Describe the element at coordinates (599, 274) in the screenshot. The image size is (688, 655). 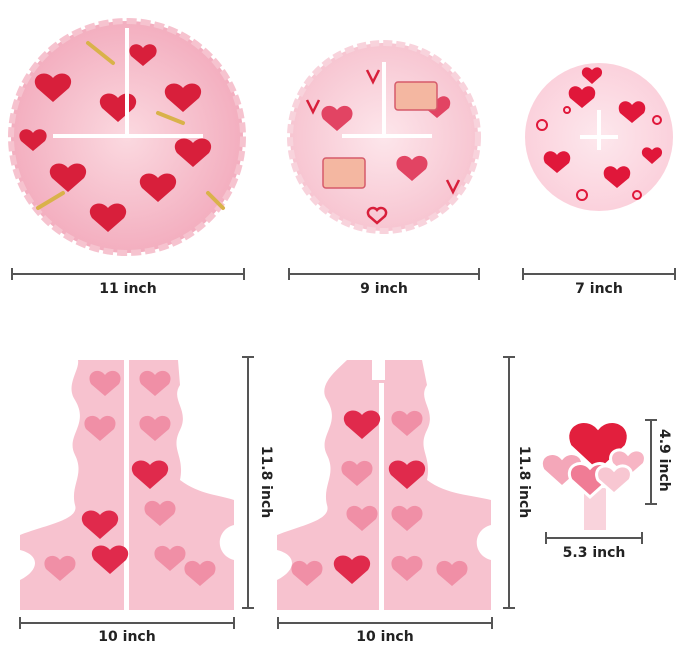
I see `dimension-line-small` at that location.